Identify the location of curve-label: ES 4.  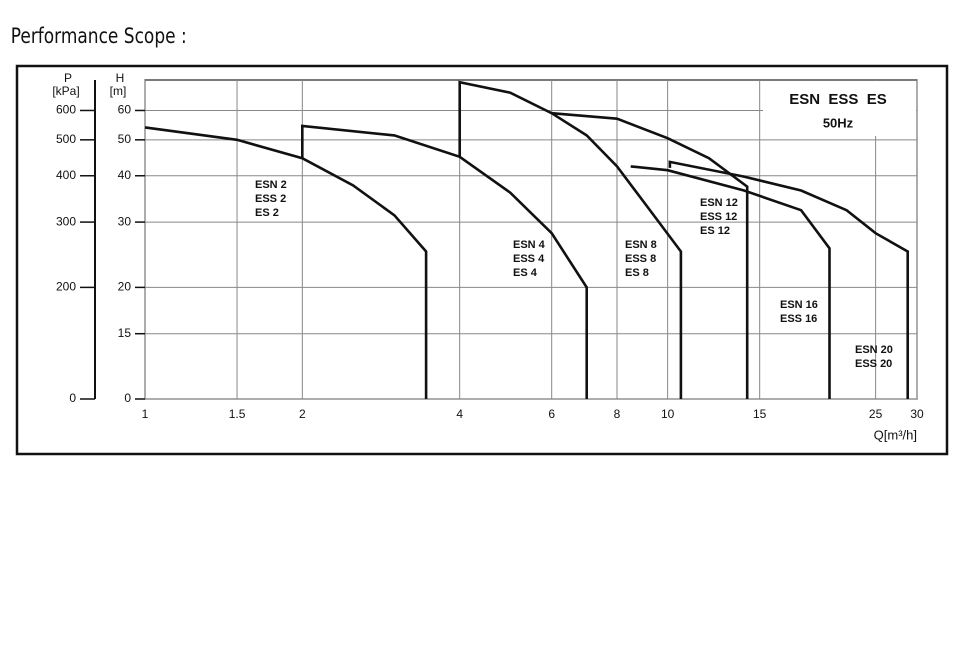
(525, 273).